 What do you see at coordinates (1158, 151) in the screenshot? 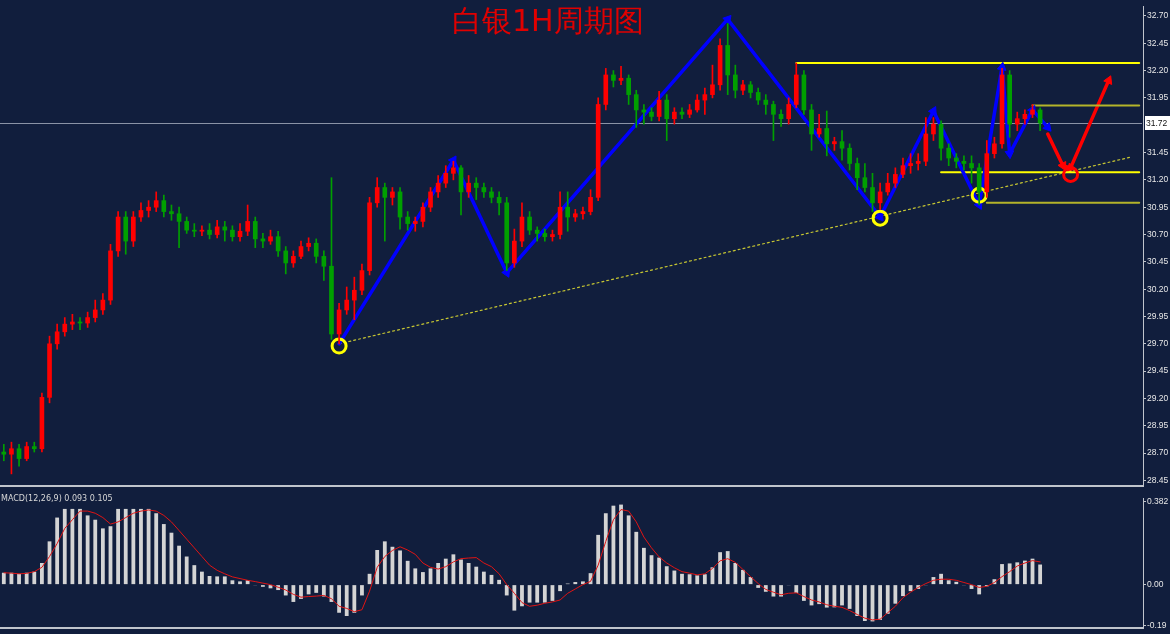
I see `y-tick-label: 31.45` at bounding box center [1158, 151].